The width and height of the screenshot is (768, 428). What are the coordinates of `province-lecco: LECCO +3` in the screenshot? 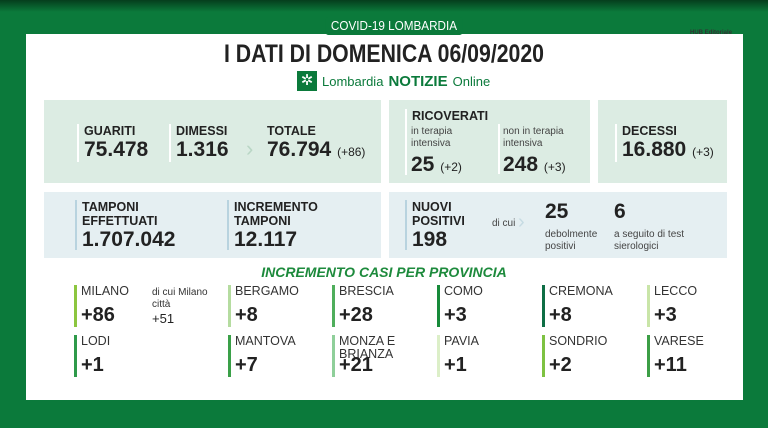 It's located at (695, 306).